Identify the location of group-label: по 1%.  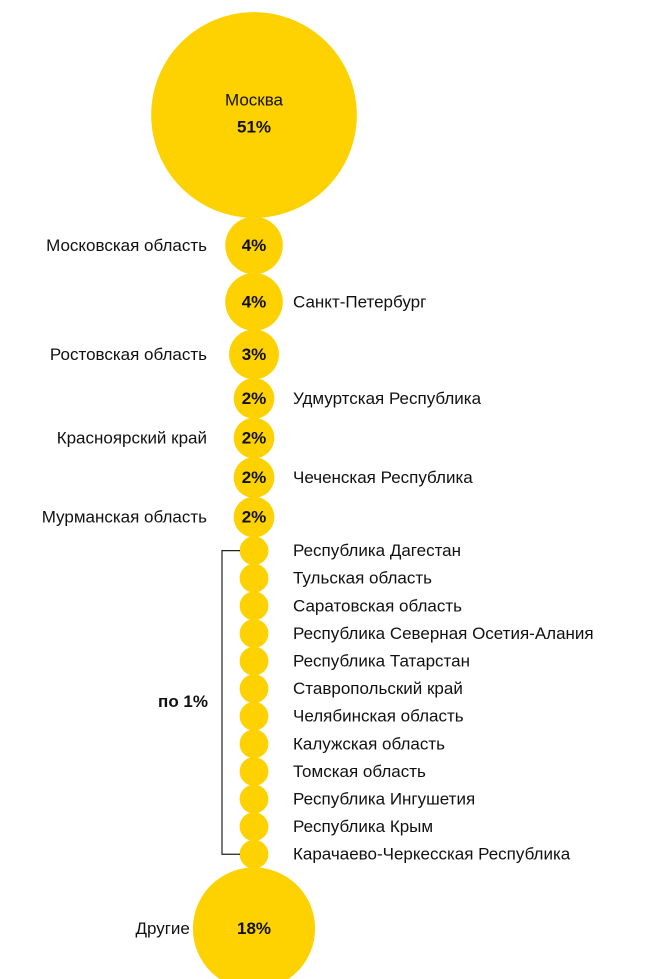
(183, 701).